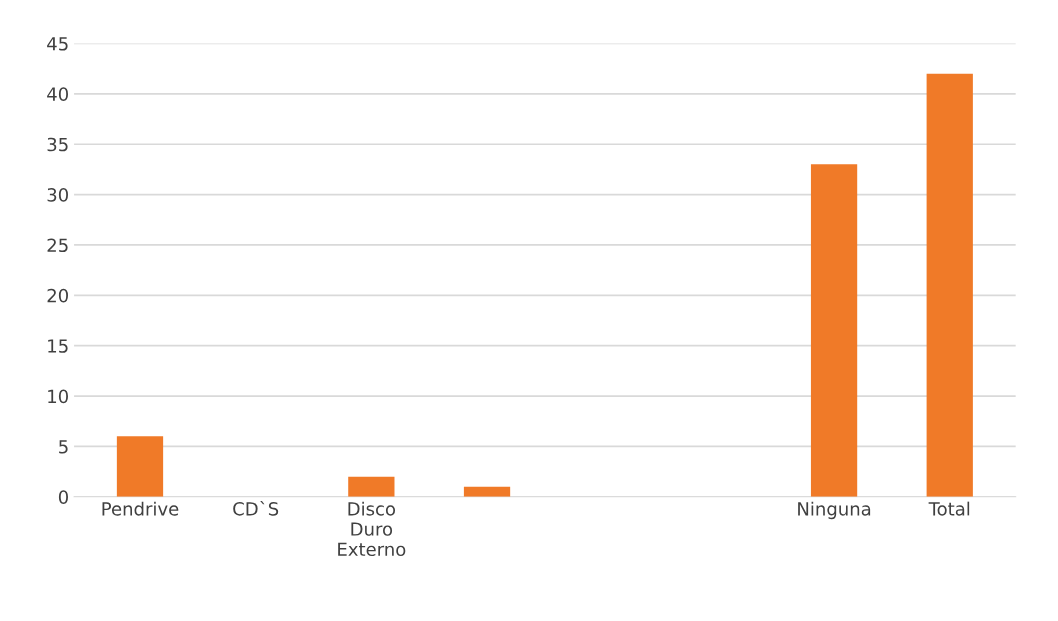 The height and width of the screenshot is (621, 1058). I want to click on x-tick-label: Total, so click(949, 508).